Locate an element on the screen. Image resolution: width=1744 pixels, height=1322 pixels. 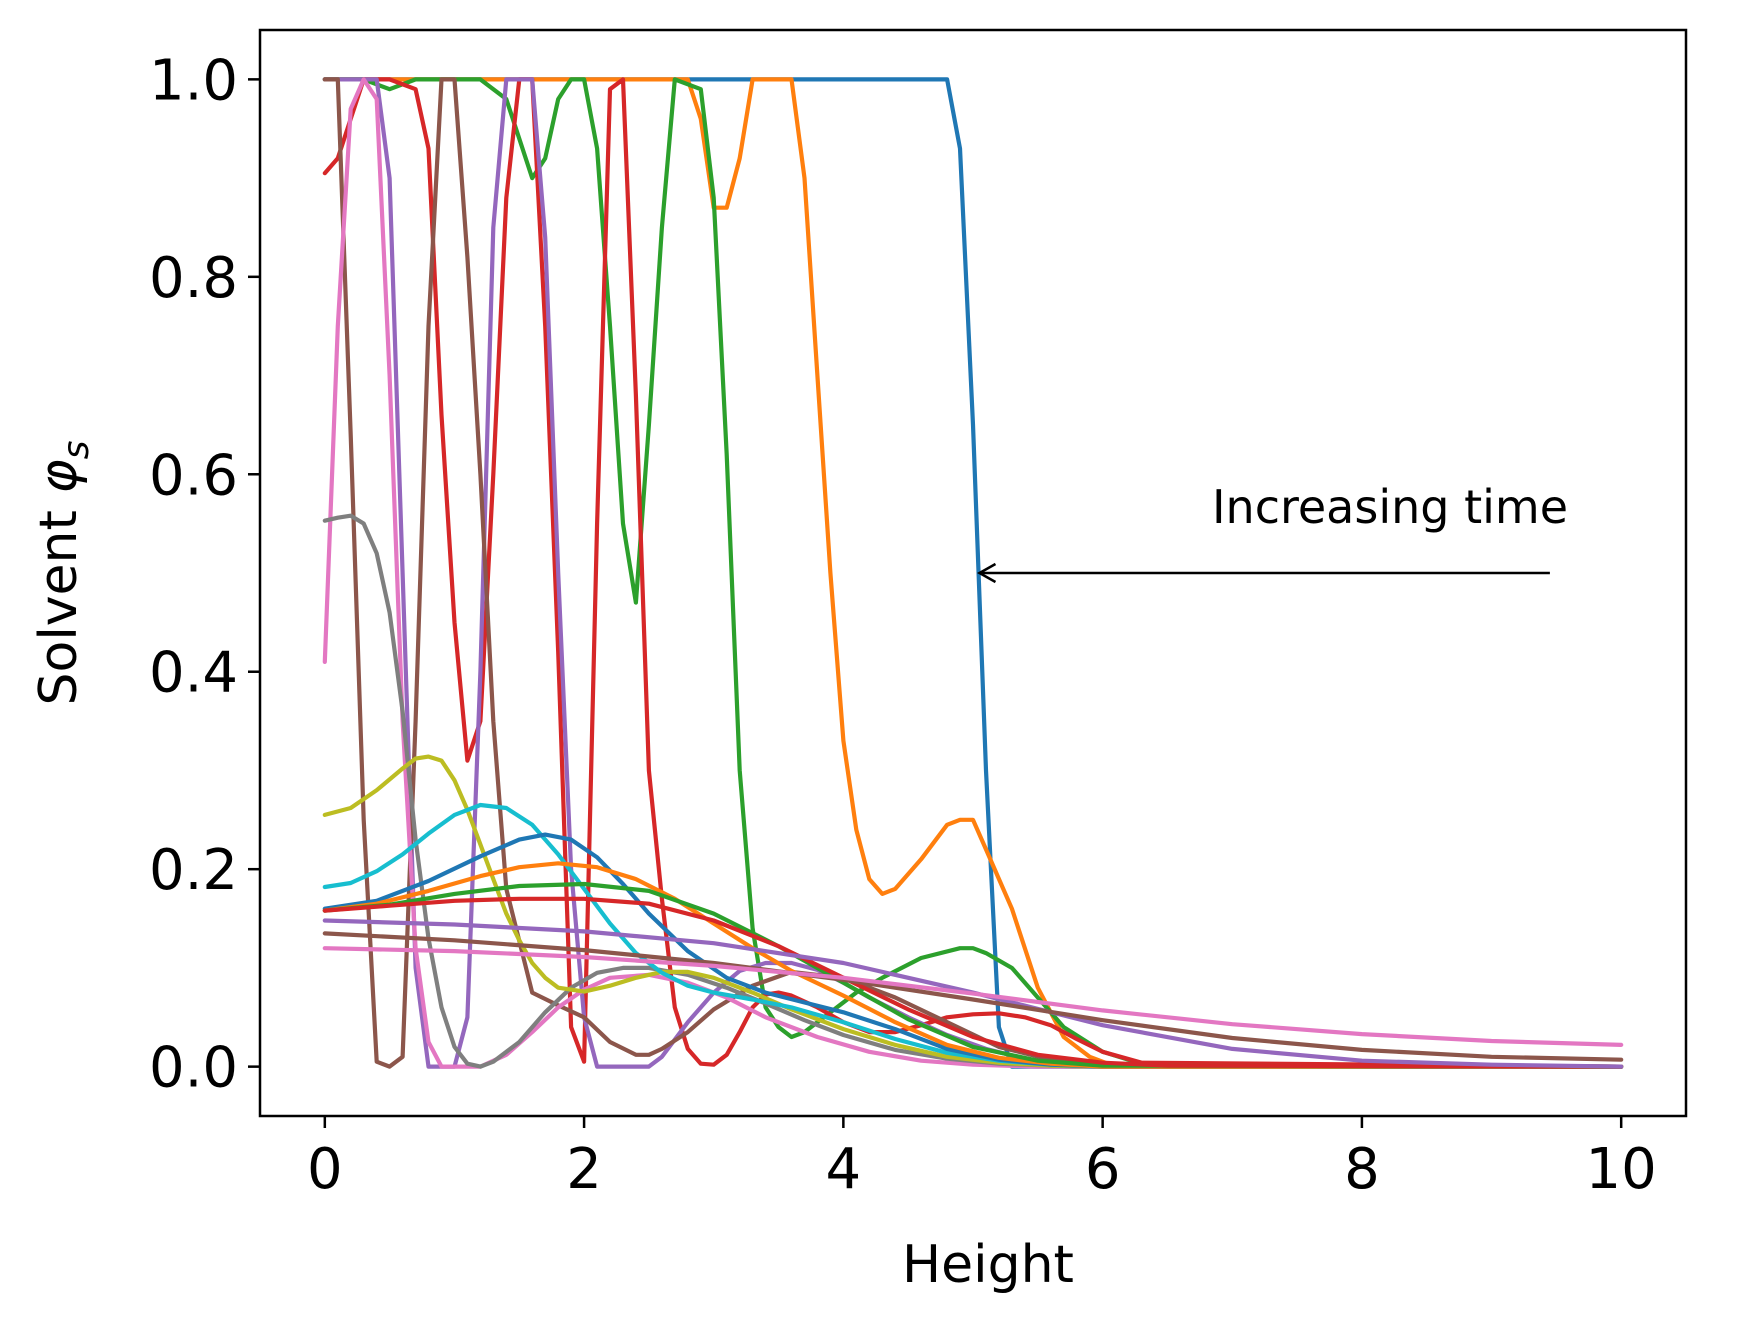
y-tick-label: 1.0 is located at coordinates (193, 80).